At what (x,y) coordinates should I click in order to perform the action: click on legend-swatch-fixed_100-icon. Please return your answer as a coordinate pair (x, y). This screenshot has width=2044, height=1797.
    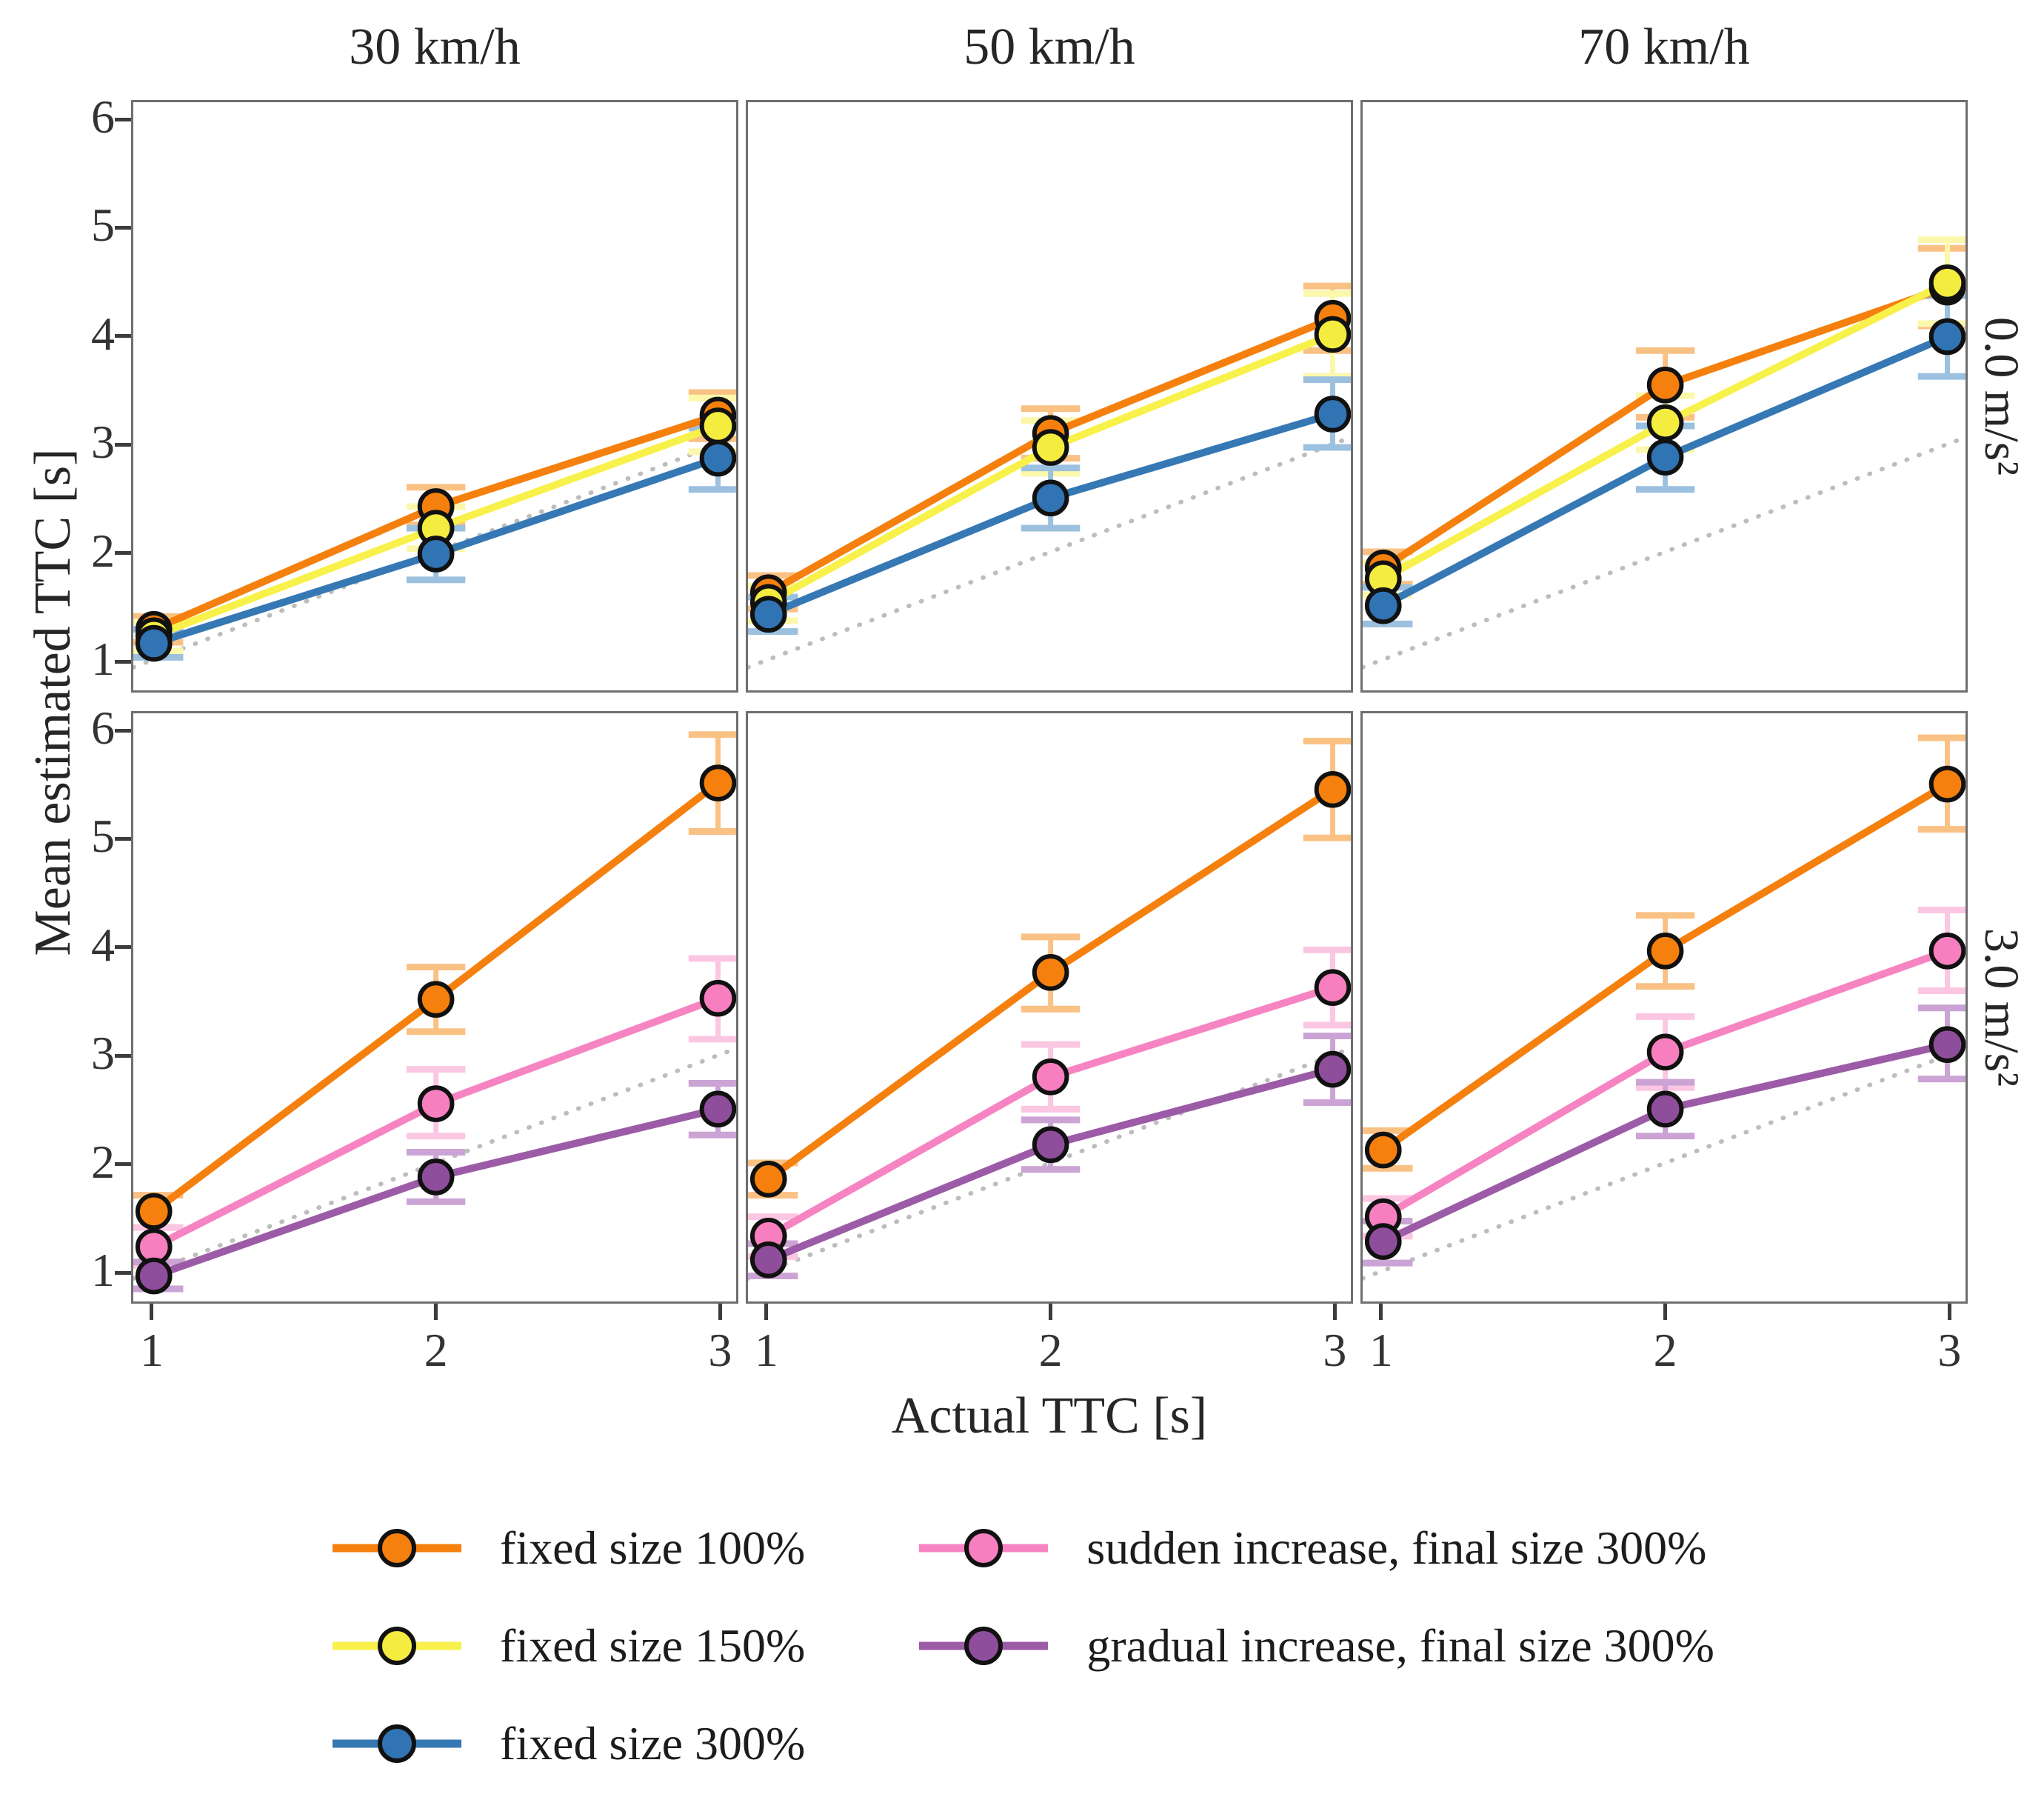
    Looking at the image, I should click on (397, 1548).